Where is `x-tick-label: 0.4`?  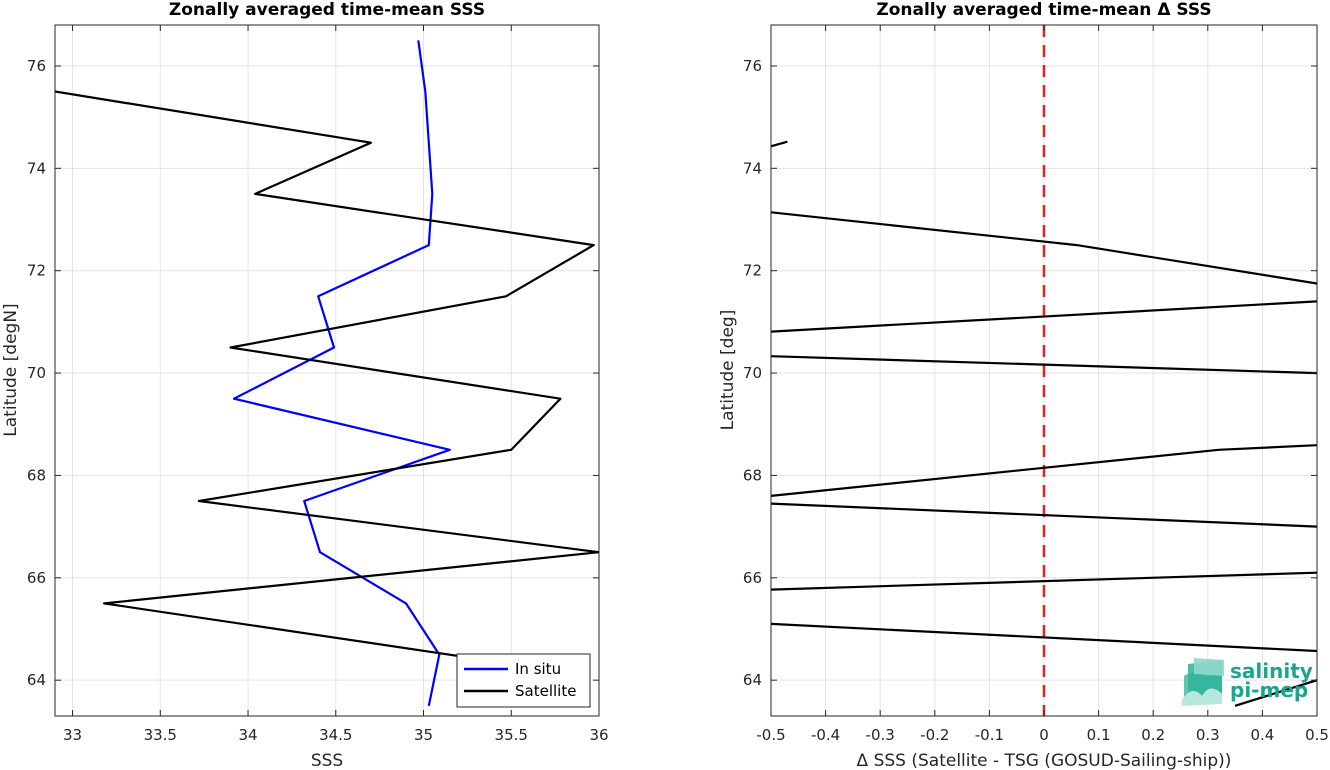
x-tick-label: 0.4 is located at coordinates (1262, 735).